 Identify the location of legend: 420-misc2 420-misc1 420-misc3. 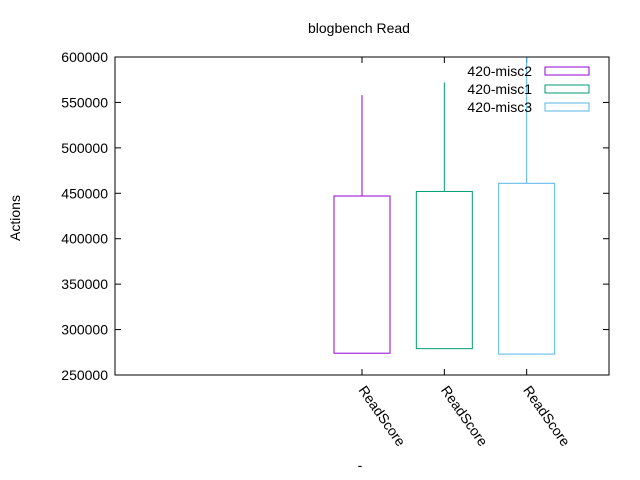
(528, 89).